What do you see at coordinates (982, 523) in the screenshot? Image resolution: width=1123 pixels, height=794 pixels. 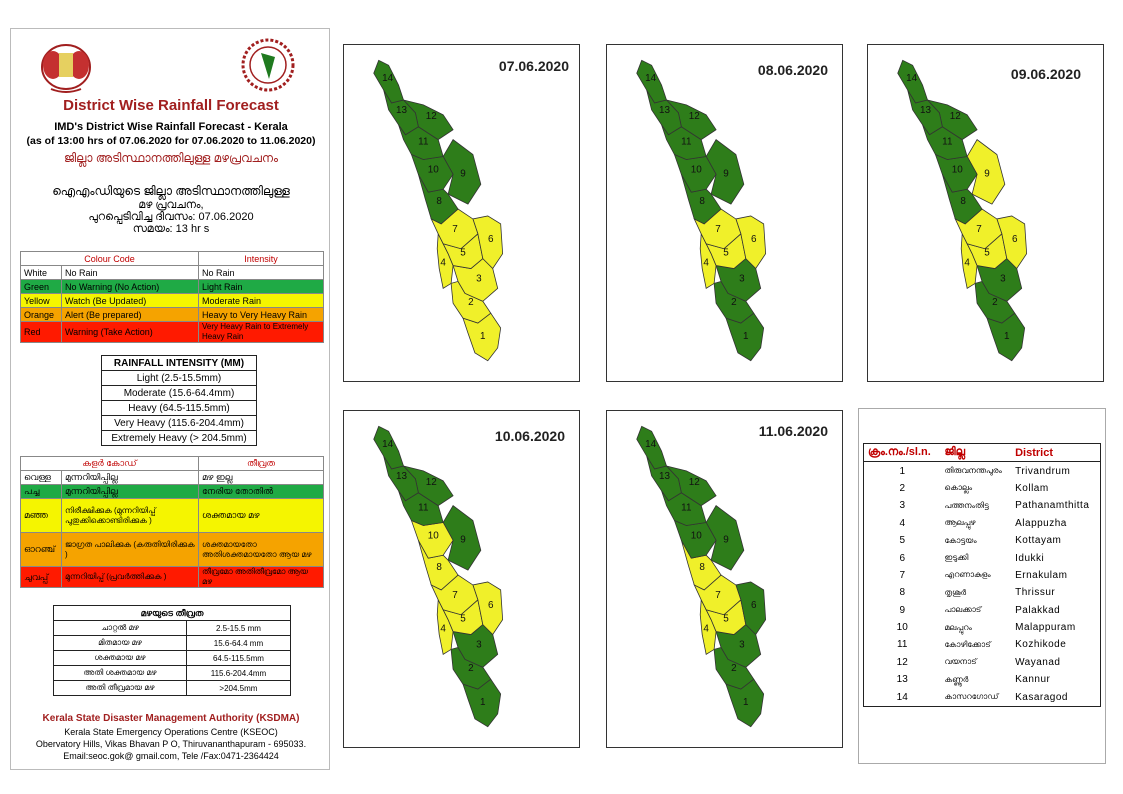 I see `table-row: 4 ആലപ്പുഴ Alappuzha` at bounding box center [982, 523].